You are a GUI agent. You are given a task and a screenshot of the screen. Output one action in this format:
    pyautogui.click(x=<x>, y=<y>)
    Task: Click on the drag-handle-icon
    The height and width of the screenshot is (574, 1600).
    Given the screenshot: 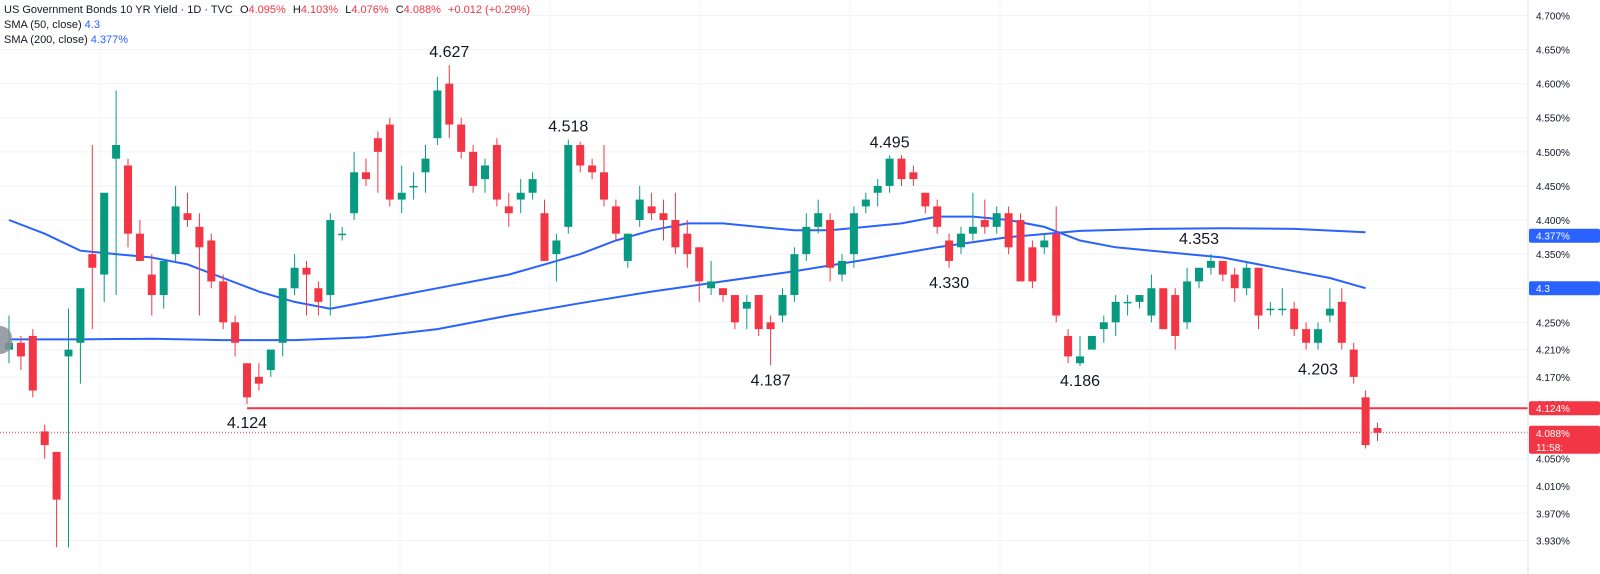 What is the action you would take?
    pyautogui.click(x=6, y=340)
    